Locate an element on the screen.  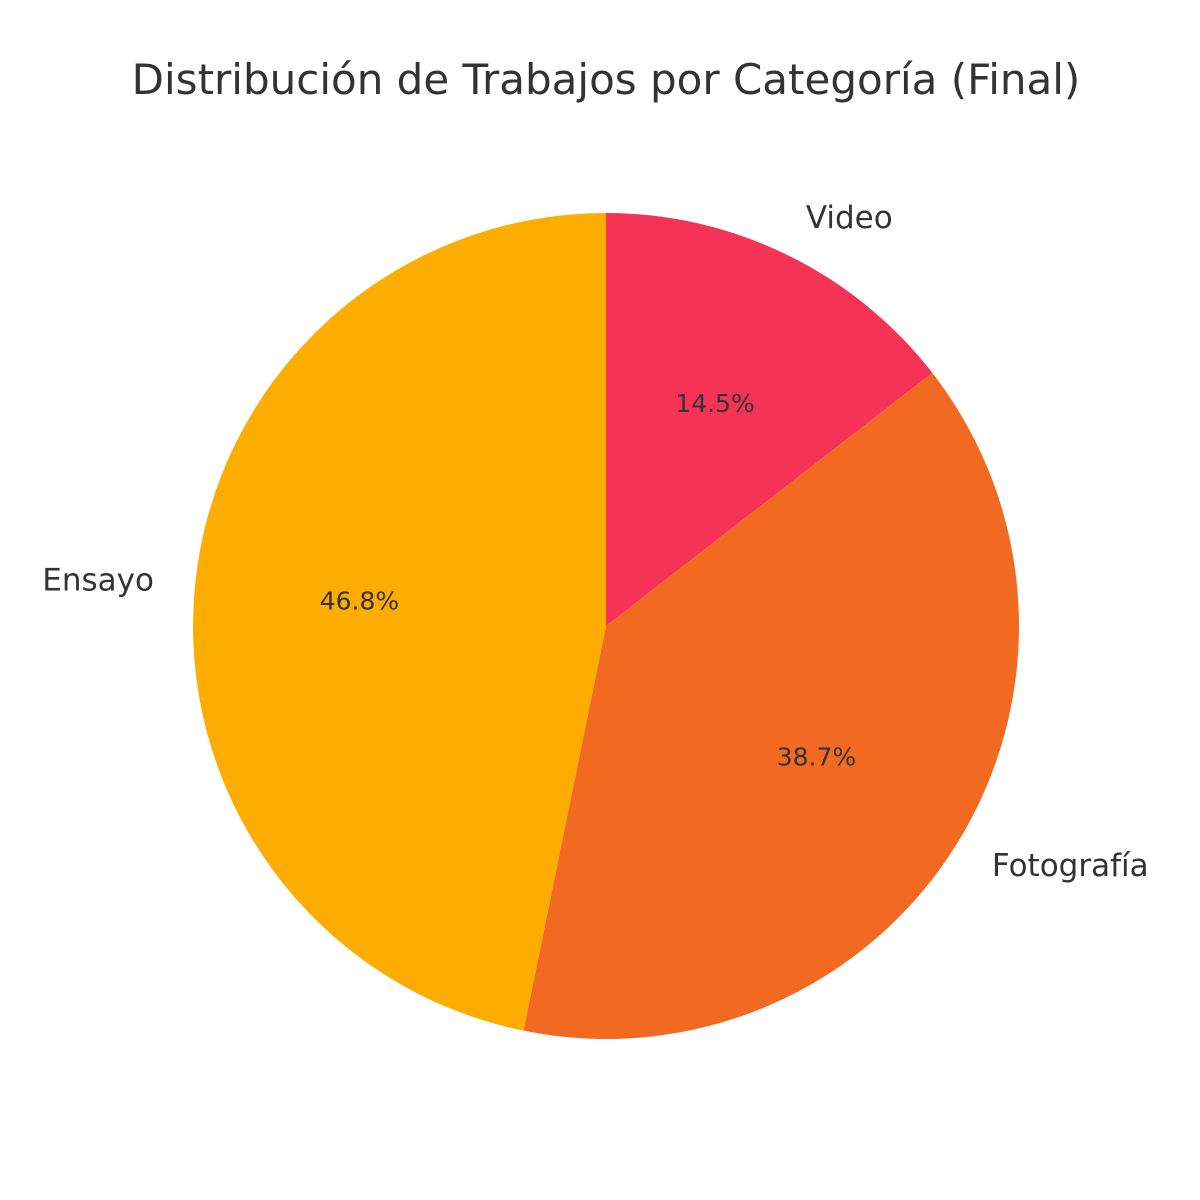
category-label-video: Video is located at coordinates (849, 218).